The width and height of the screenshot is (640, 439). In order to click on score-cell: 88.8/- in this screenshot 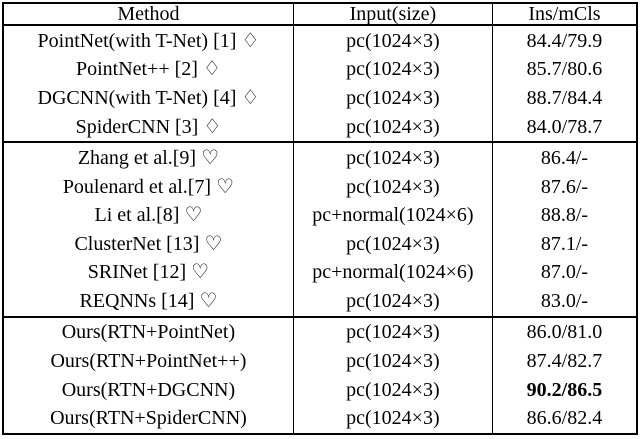, I will do `click(564, 215)`.